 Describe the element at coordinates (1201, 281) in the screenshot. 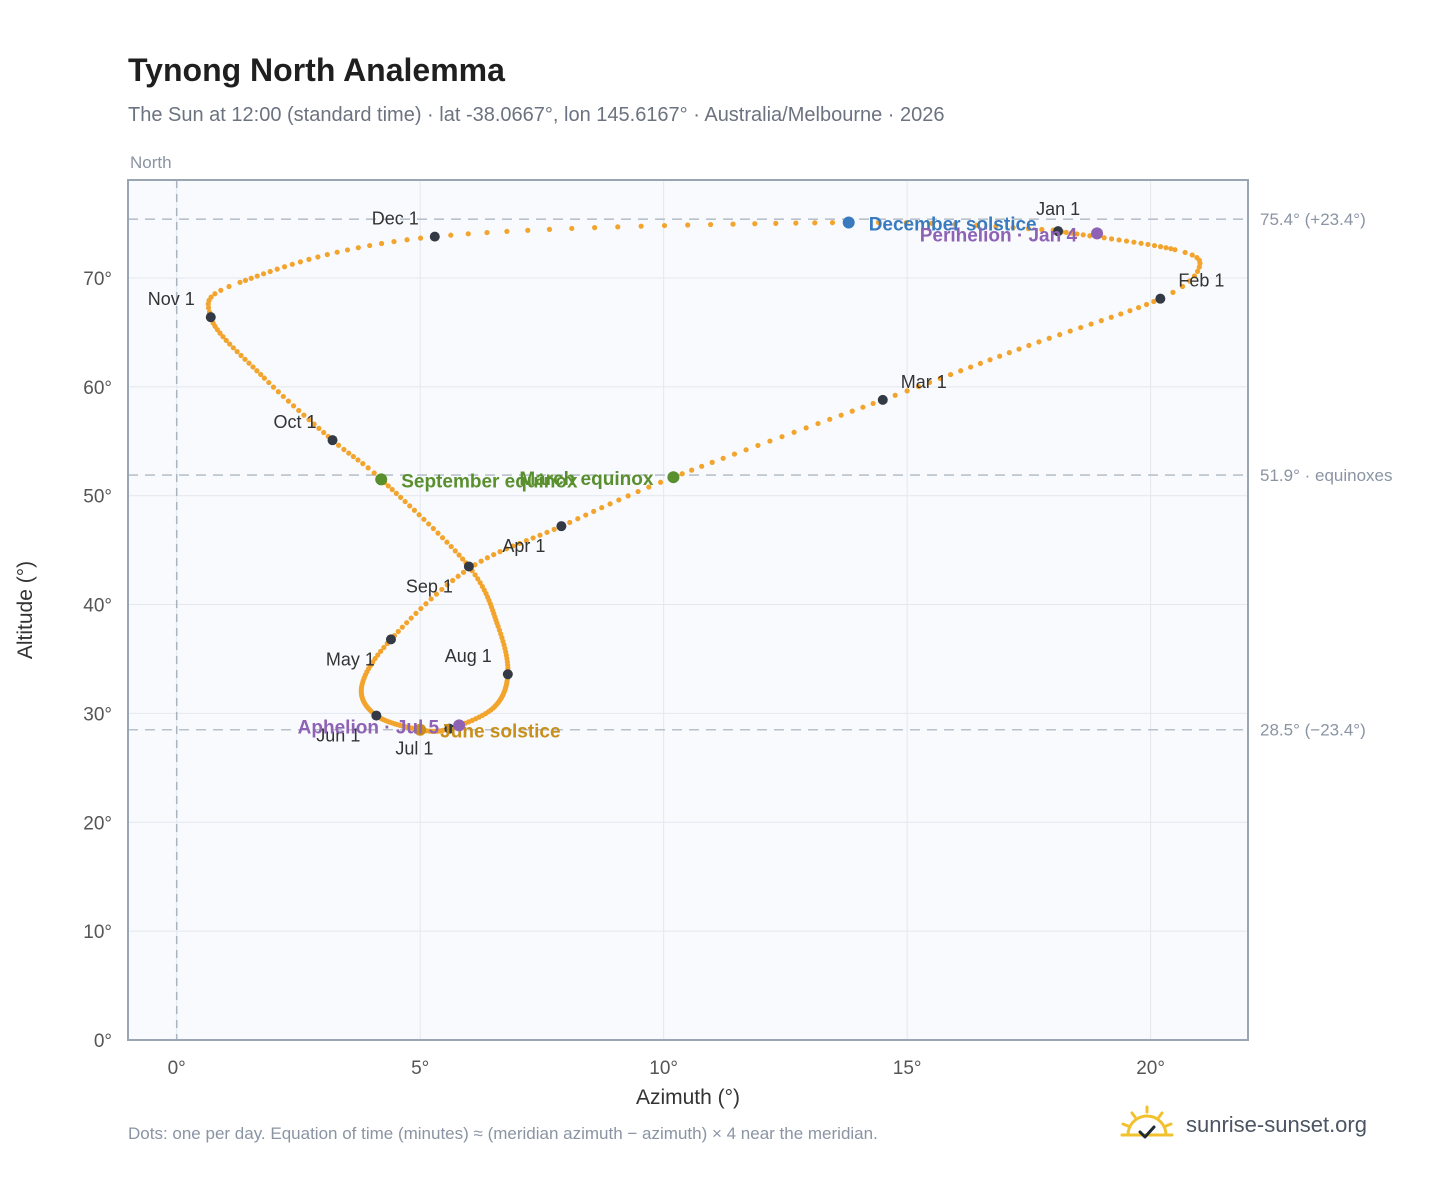

I see `month-marker-label: Feb 1` at that location.